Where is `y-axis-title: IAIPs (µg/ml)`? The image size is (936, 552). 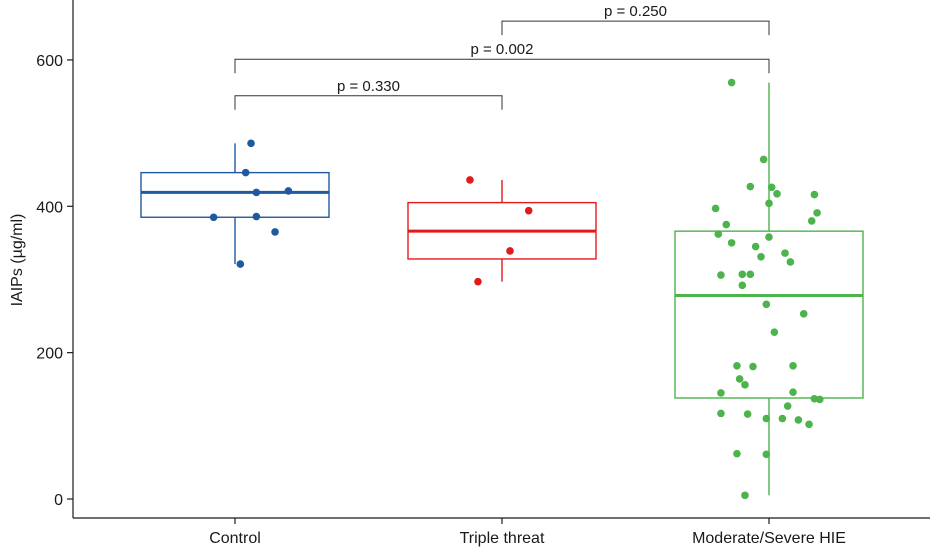
y-axis-title: IAIPs (µg/ml) is located at coordinates (17, 260).